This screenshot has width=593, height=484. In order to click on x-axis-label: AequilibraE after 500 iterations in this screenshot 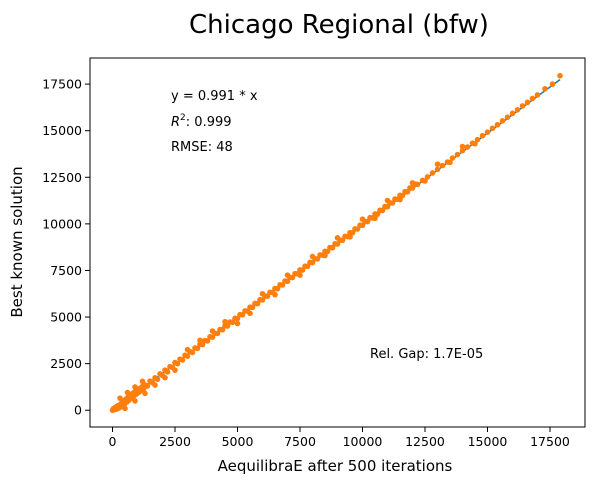, I will do `click(335, 466)`.